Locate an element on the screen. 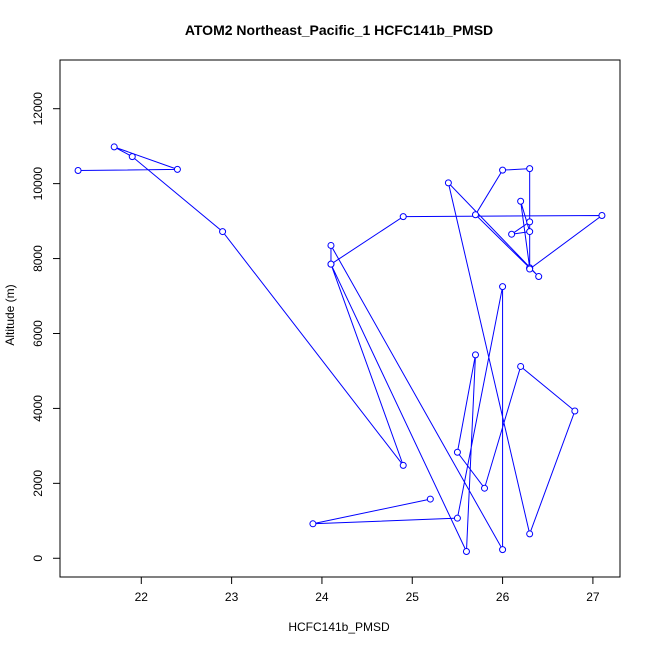  chart-title: ATOM2 Northeast_Pacific_1 HCFC141b_PMSD is located at coordinates (339, 30).